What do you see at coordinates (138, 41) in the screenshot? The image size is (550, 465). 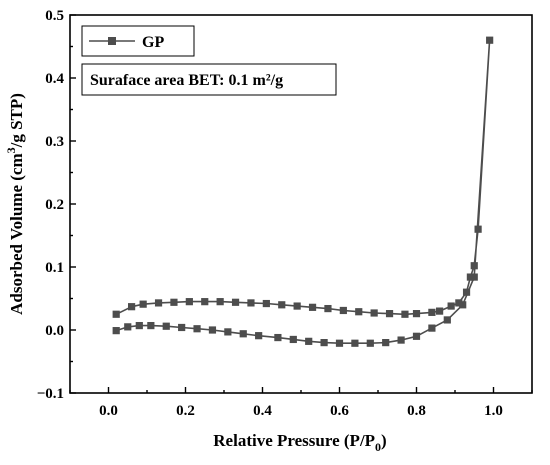 I see `legend: GP` at bounding box center [138, 41].